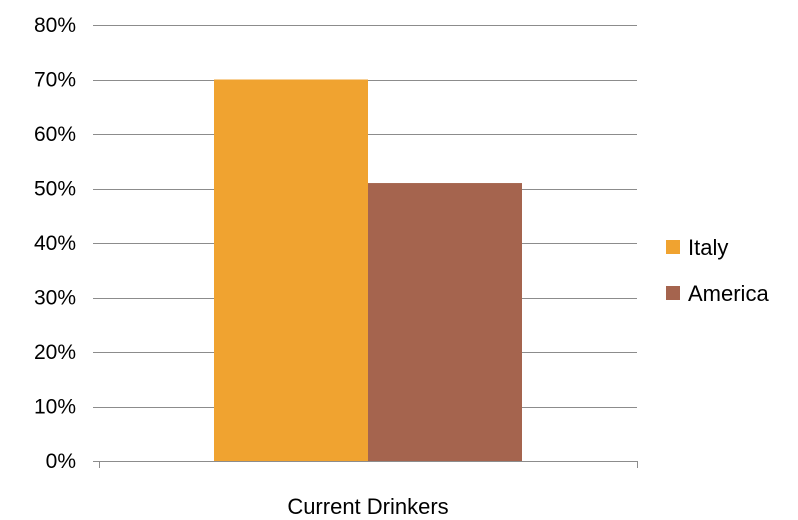 The width and height of the screenshot is (798, 520). I want to click on y-tick-label: 60%, so click(55, 134).